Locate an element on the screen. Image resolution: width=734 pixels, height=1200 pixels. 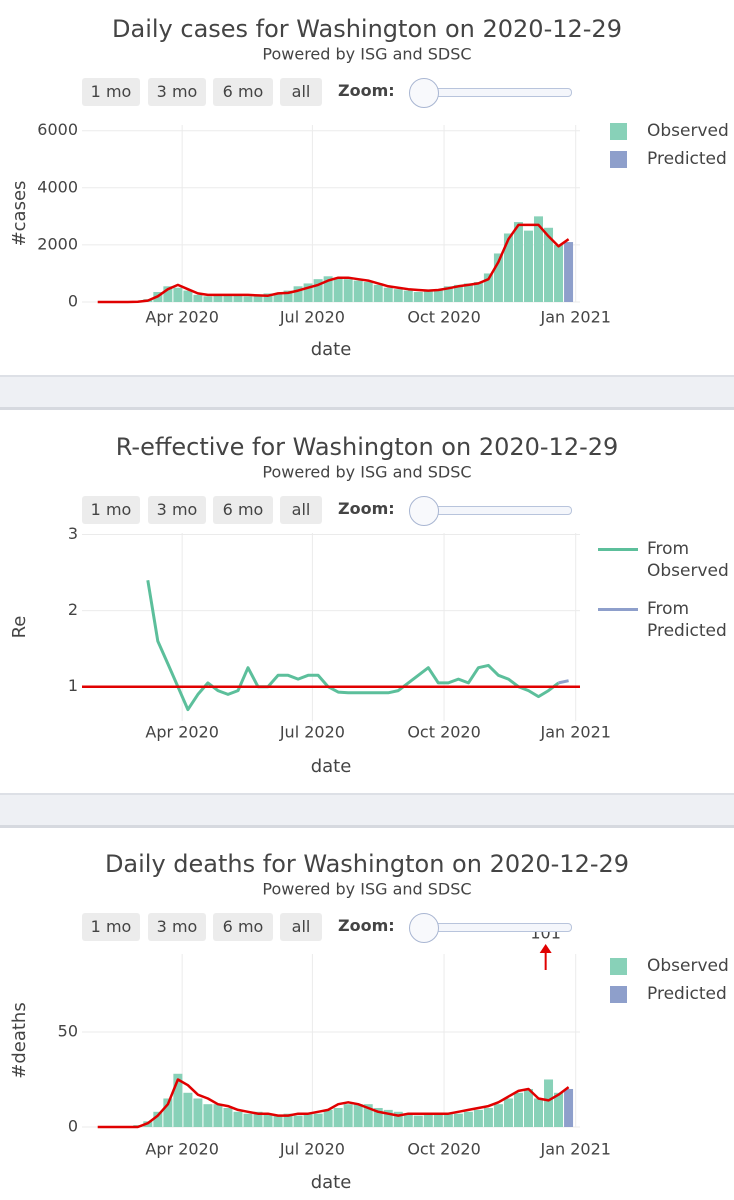
legend-label: Predicted is located at coordinates (687, 994).